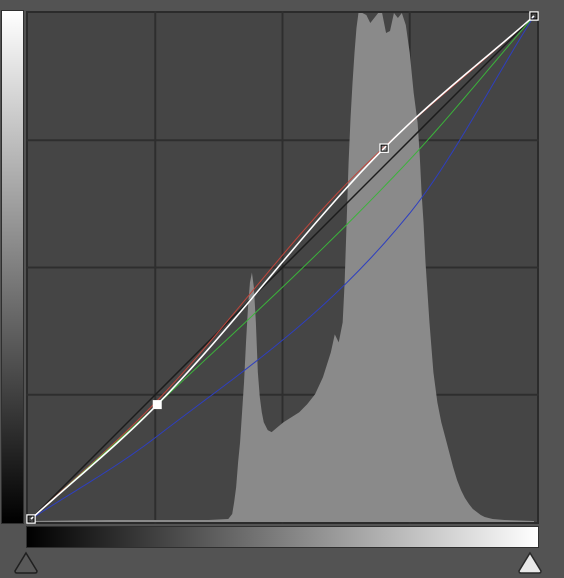 Image resolution: width=564 pixels, height=578 pixels. What do you see at coordinates (26, 563) in the screenshot?
I see `black-point-triangle-icon` at bounding box center [26, 563].